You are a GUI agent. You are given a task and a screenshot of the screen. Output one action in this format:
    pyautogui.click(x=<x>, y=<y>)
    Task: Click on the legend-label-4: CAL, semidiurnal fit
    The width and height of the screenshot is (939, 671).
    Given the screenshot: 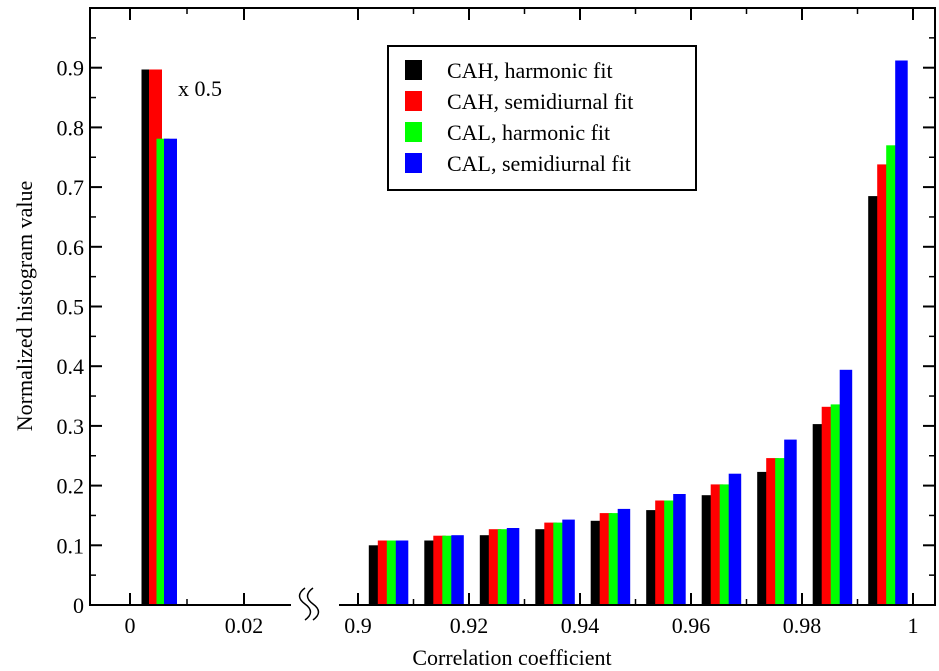 What is the action you would take?
    pyautogui.click(x=539, y=163)
    